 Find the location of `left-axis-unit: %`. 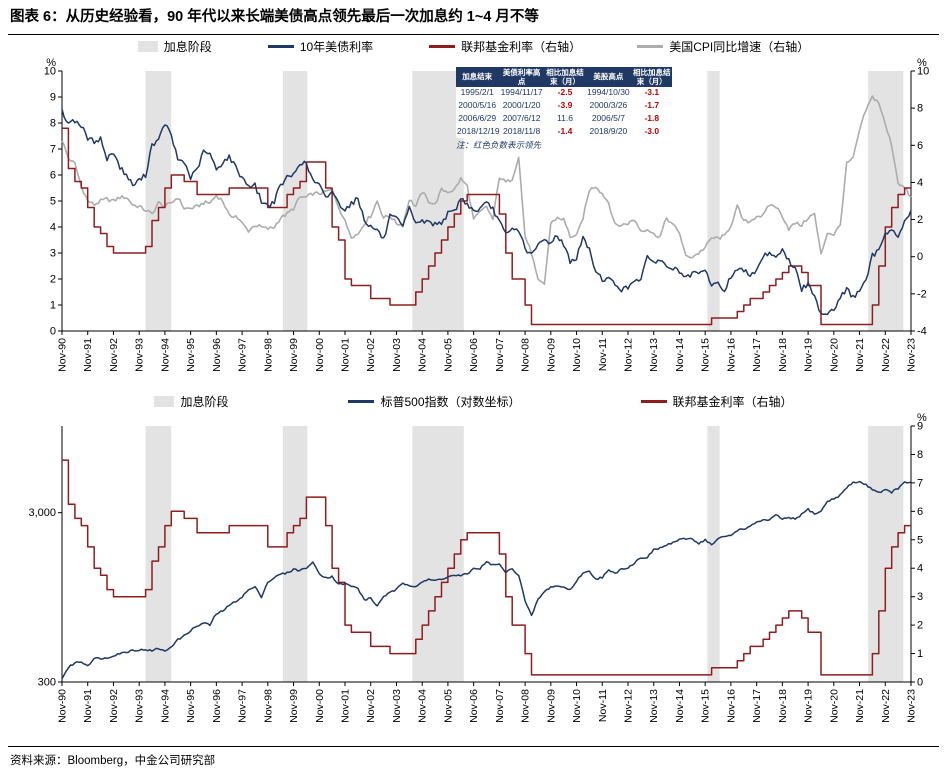

left-axis-unit: % is located at coordinates (51, 63).